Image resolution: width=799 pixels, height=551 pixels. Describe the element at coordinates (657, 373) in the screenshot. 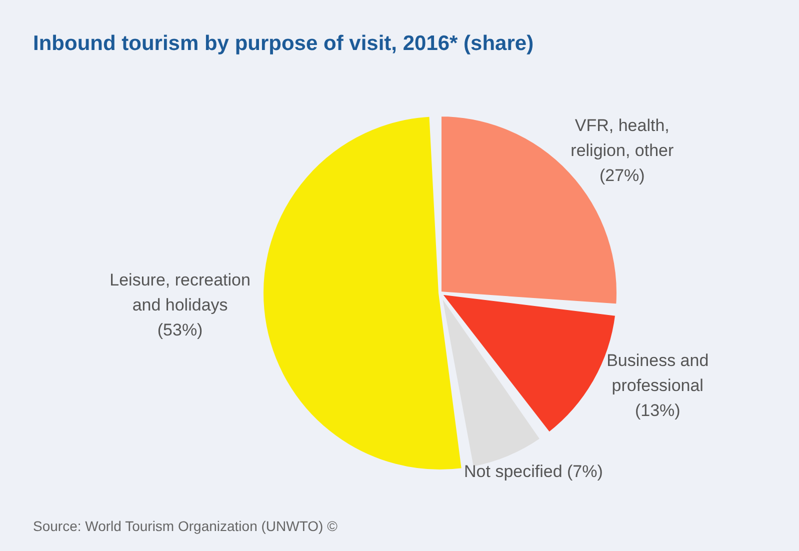

I see `slice-label: Business and professional` at that location.